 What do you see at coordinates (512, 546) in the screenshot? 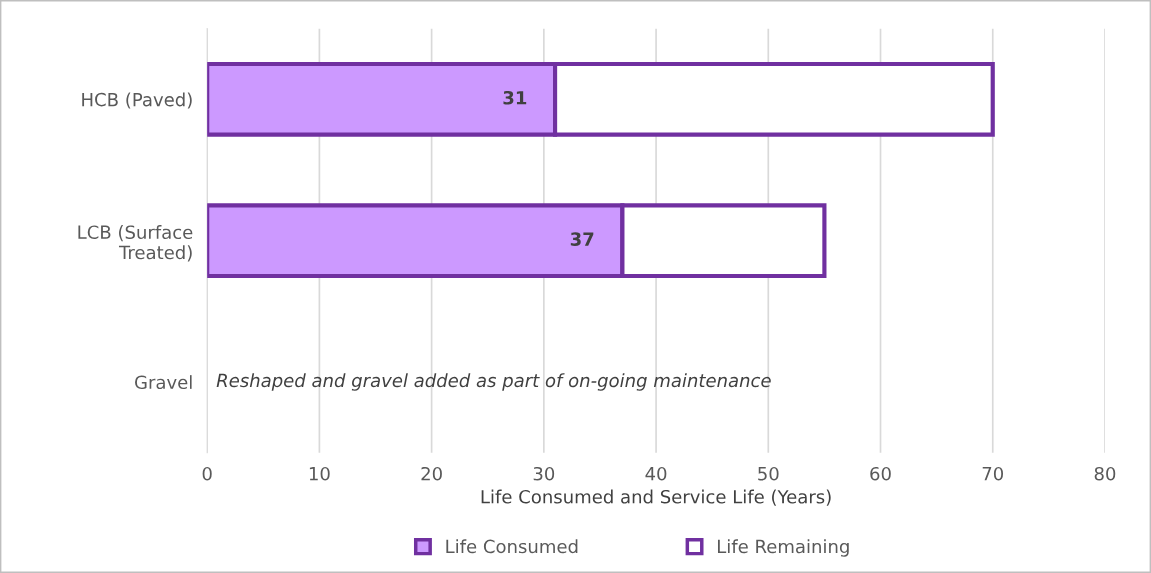
I see `legend-label: Life Consumed` at bounding box center [512, 546].